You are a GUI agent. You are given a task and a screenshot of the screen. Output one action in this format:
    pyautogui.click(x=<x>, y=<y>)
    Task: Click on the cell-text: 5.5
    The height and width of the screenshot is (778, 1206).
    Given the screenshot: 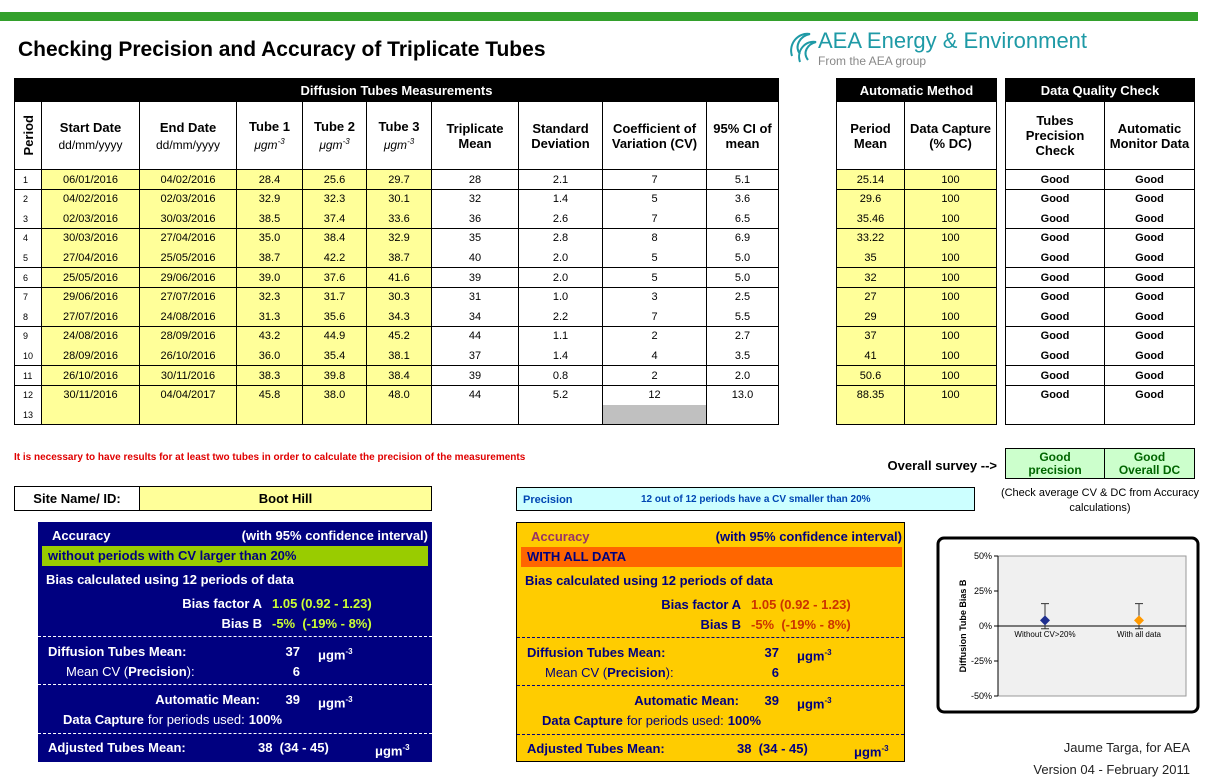 What is the action you would take?
    pyautogui.click(x=742, y=316)
    